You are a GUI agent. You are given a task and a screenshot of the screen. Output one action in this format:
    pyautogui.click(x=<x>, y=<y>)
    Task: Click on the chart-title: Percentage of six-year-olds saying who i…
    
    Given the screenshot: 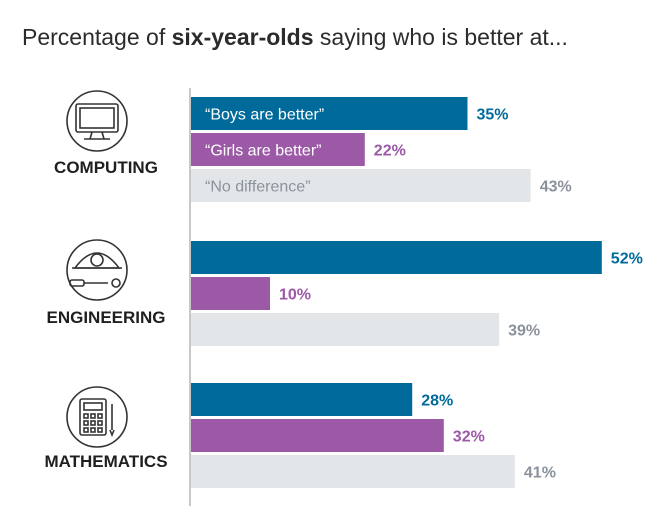 What is the action you would take?
    pyautogui.click(x=295, y=37)
    